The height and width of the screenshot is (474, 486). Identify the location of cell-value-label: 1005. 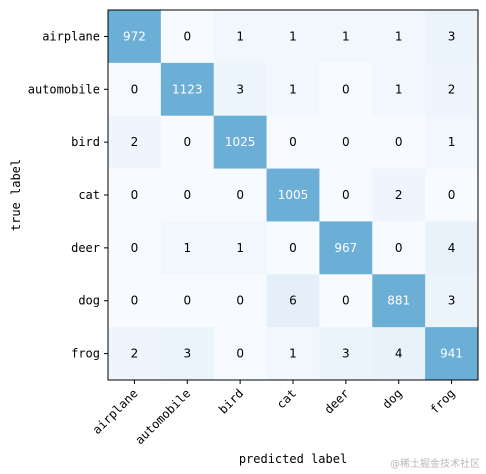
(293, 195).